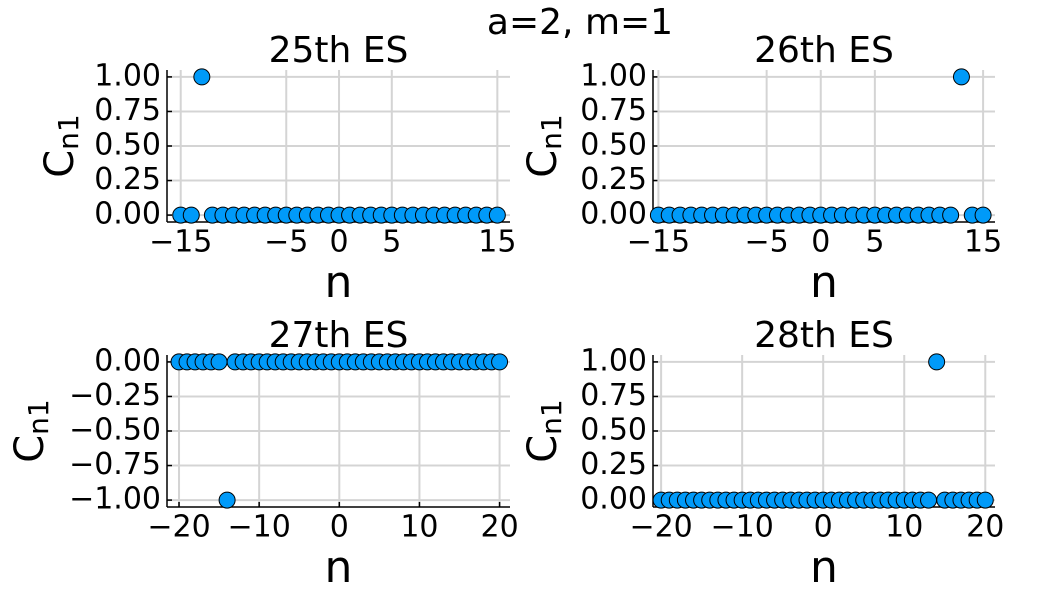 Image resolution: width=1050 pixels, height=600 pixels. Describe the element at coordinates (115, 464) in the screenshot. I see `y-tick-label: −0.75` at that location.